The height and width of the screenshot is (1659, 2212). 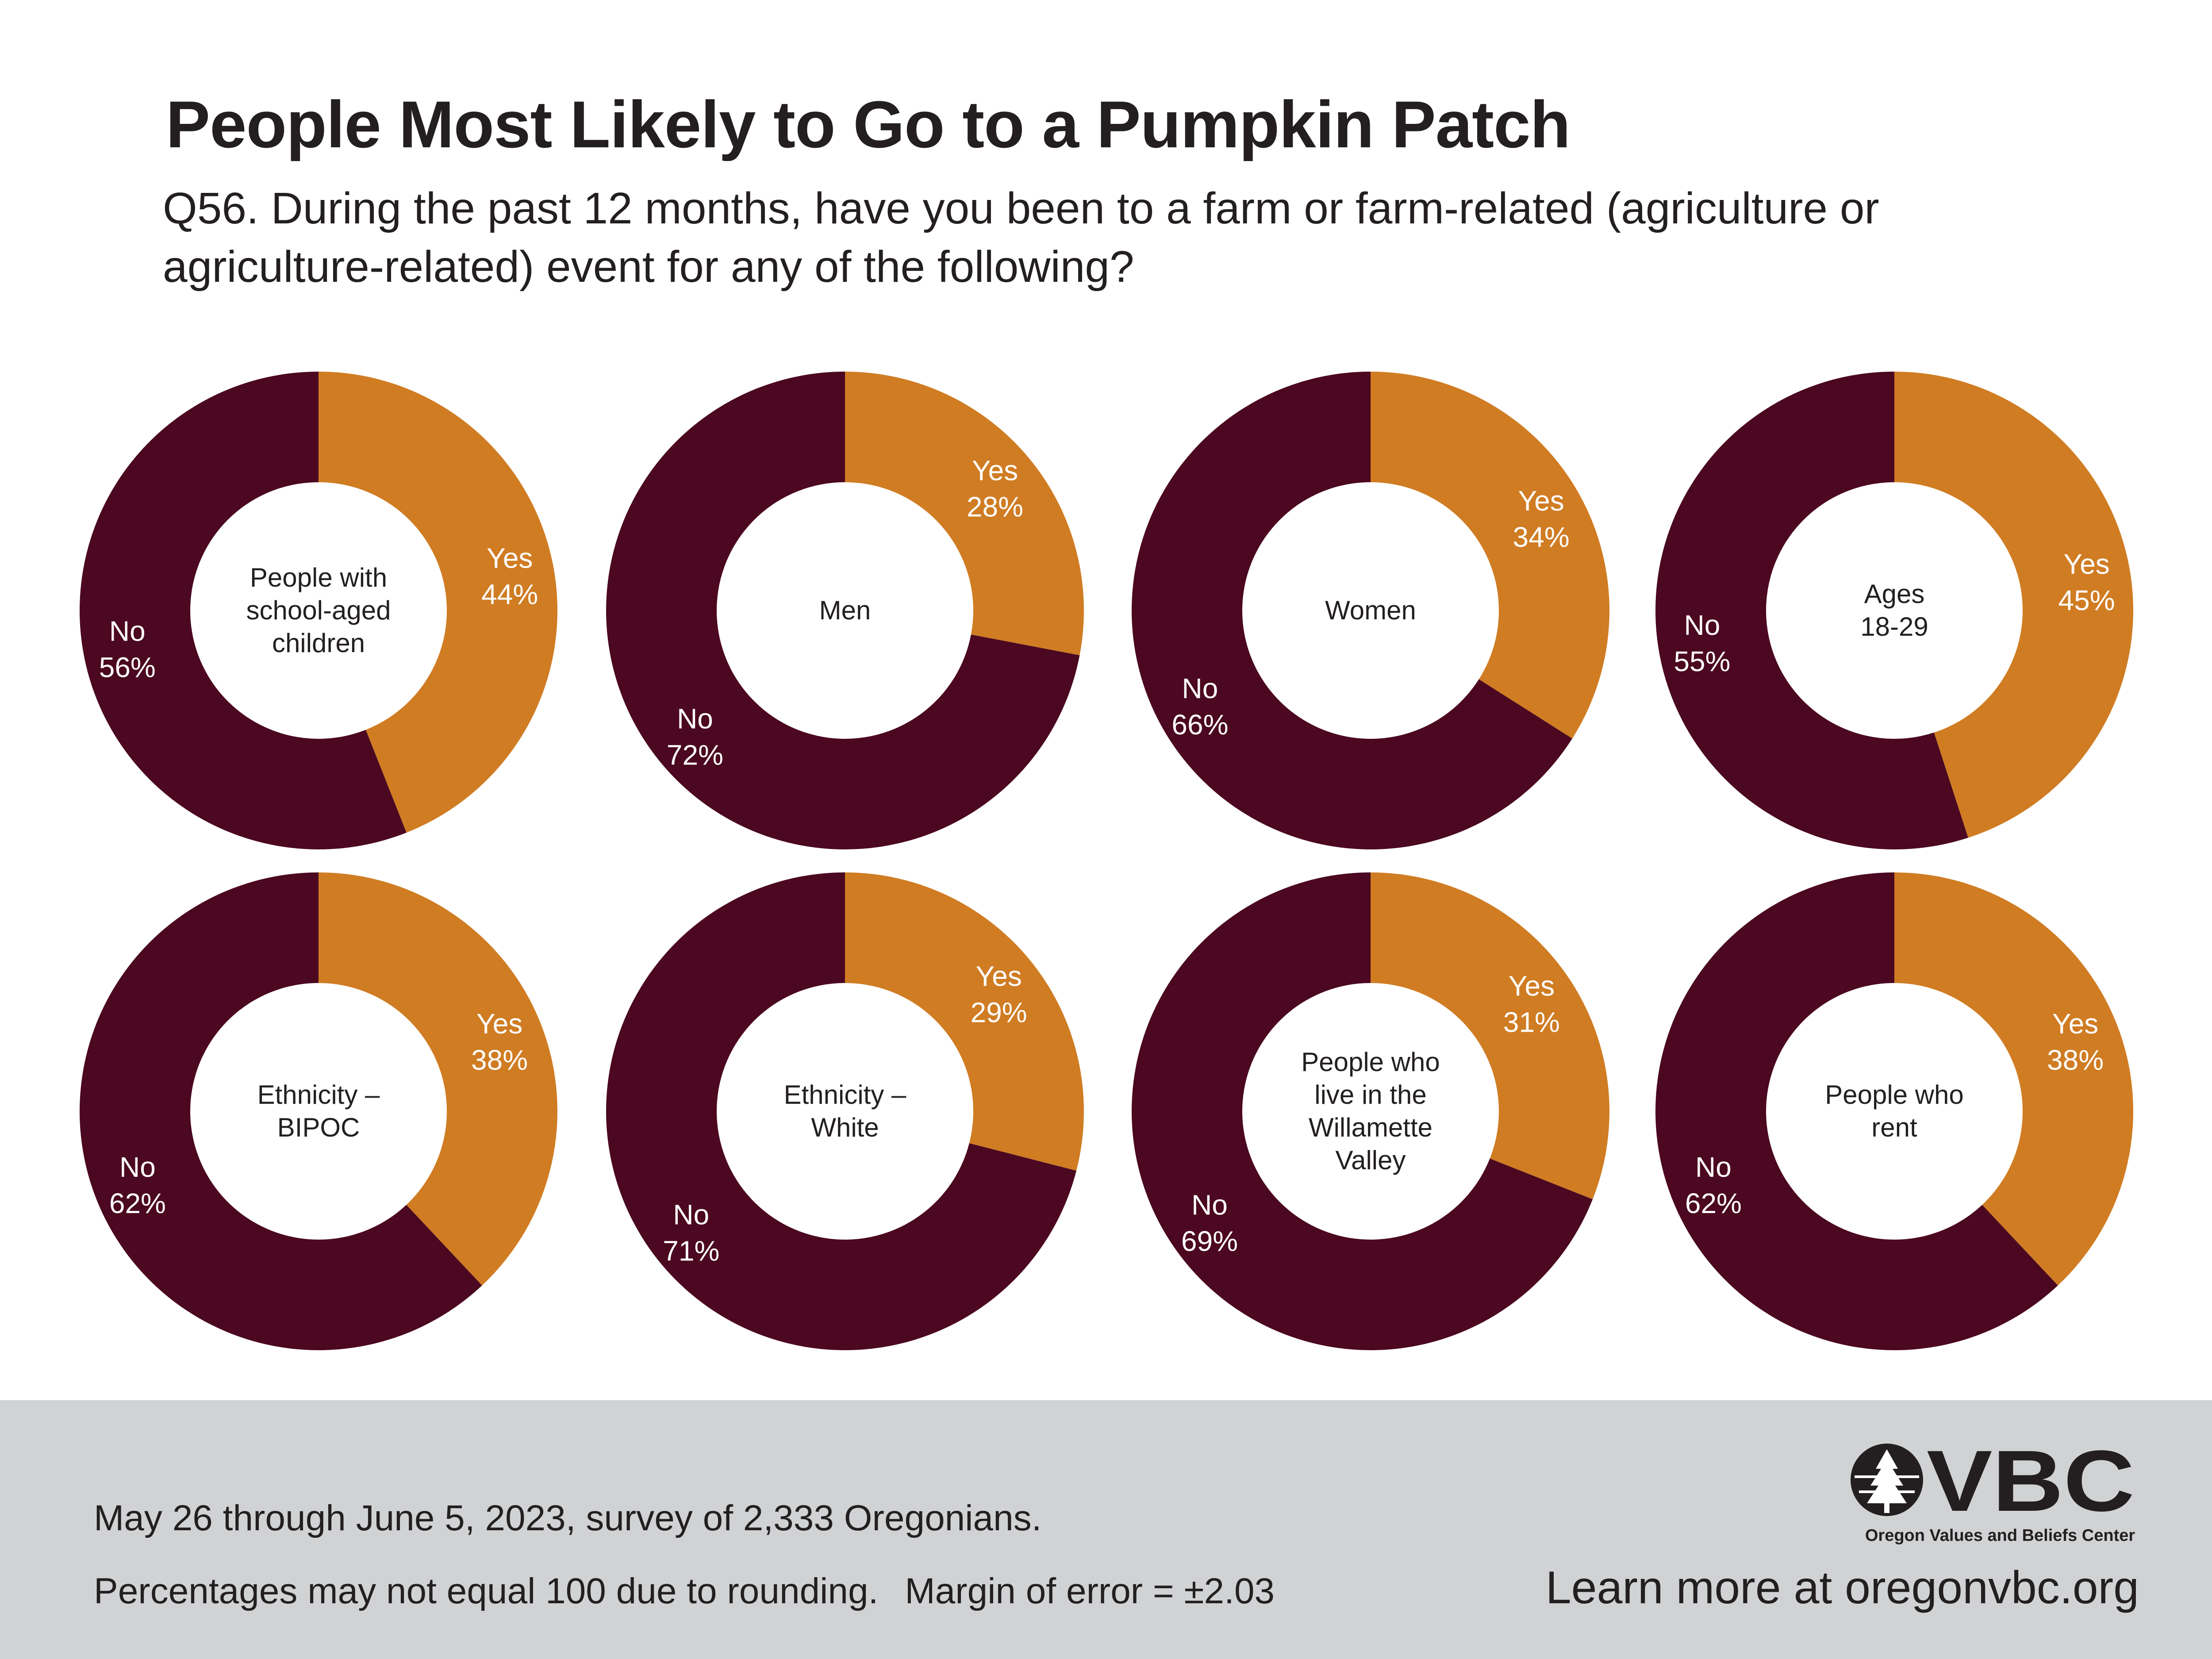 I want to click on slice-label-no: No 55%, so click(x=1702, y=643).